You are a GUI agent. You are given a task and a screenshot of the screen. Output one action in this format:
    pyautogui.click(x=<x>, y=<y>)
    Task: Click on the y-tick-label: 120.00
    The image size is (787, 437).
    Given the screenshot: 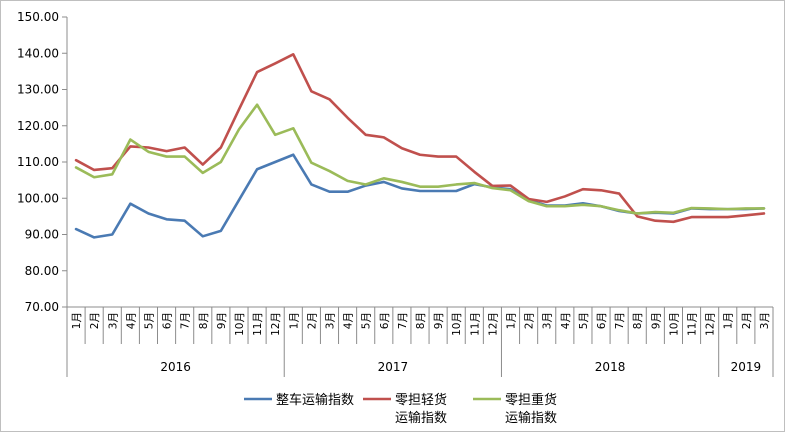 What is the action you would take?
    pyautogui.click(x=38, y=126)
    